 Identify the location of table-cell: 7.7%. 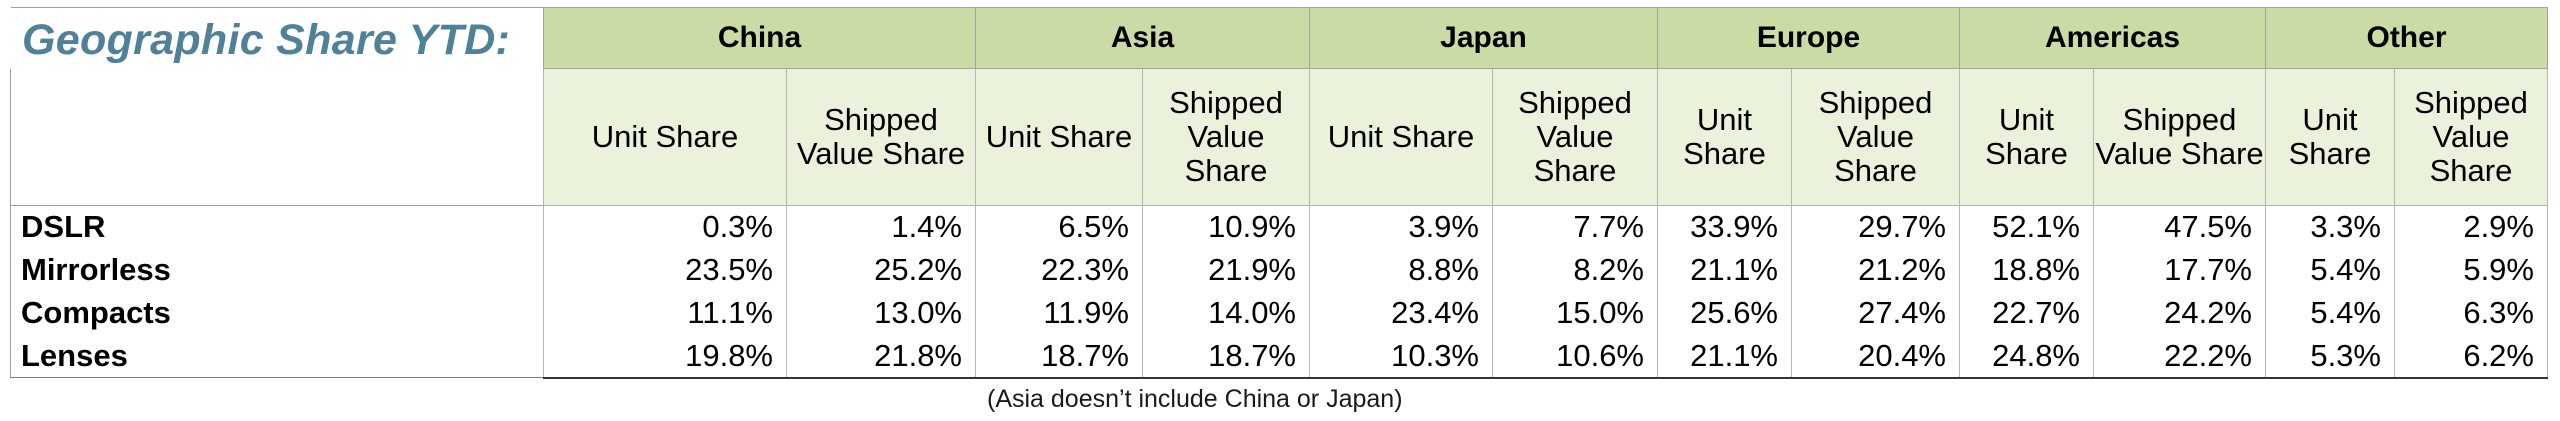
(1575, 227).